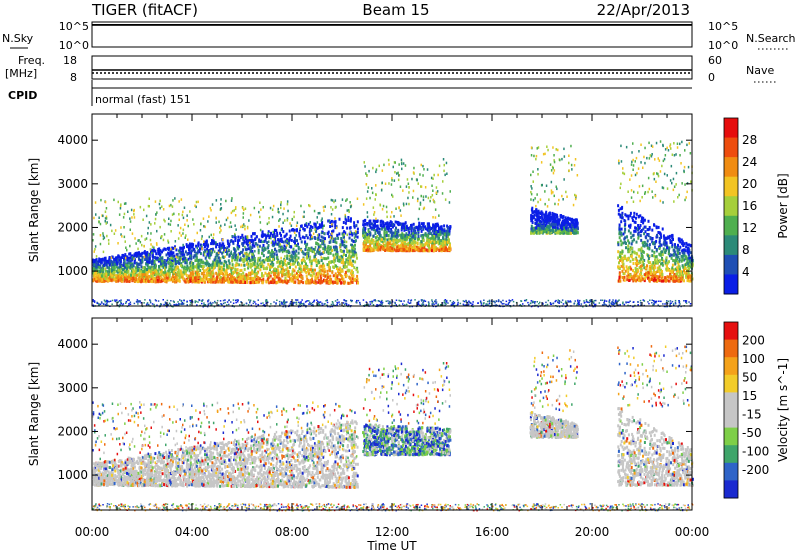  Describe the element at coordinates (749, 228) in the screenshot. I see `colorbar-tick-label: 12` at that location.